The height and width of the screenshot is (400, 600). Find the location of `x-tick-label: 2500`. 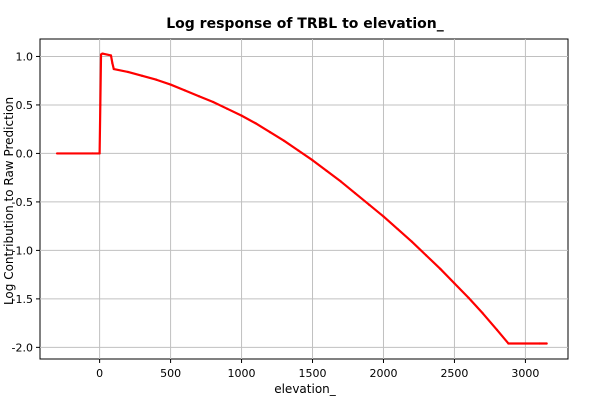

x-tick-label: 2500 is located at coordinates (454, 373).